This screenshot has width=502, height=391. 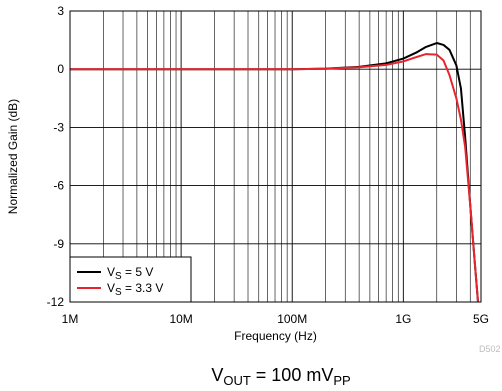 I want to click on y-tick-label: -12, so click(x=56, y=302).